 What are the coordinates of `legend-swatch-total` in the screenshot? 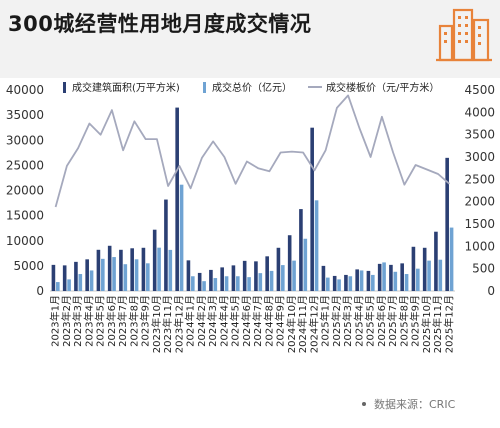 It's located at (204, 87).